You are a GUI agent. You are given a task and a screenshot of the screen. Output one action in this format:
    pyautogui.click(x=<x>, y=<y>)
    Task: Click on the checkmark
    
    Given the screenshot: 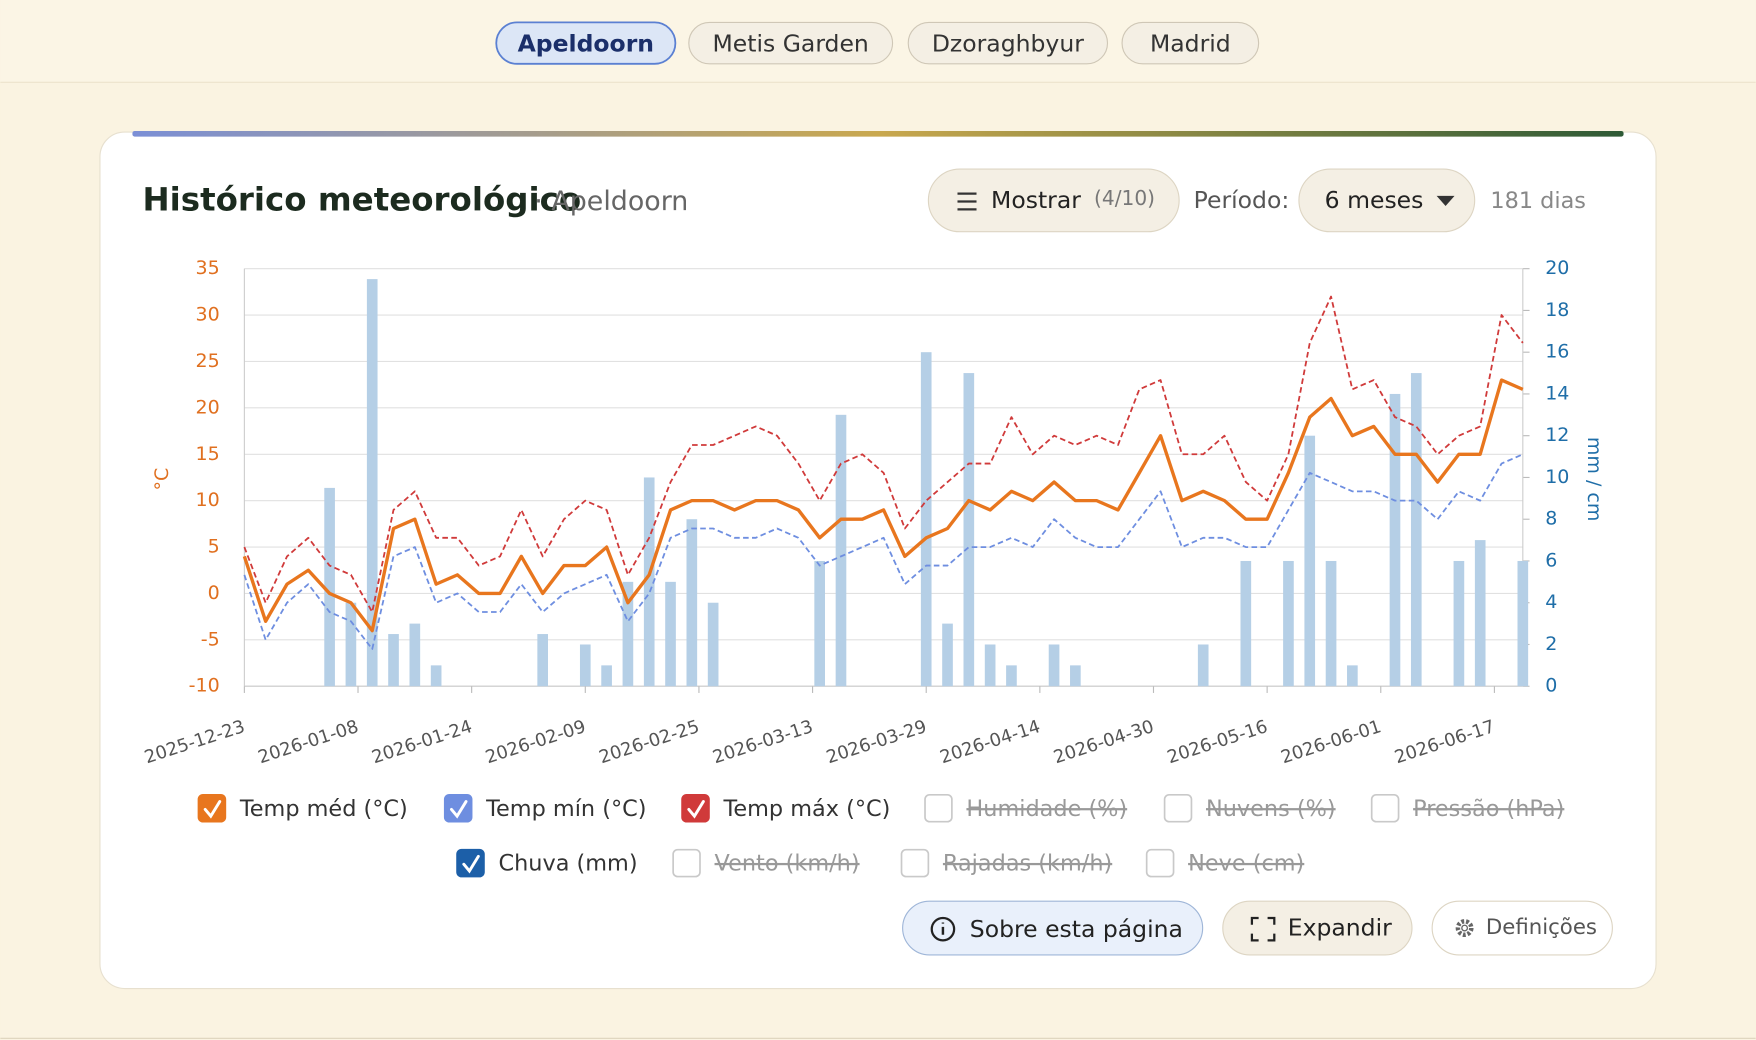 What is the action you would take?
    pyautogui.click(x=471, y=864)
    